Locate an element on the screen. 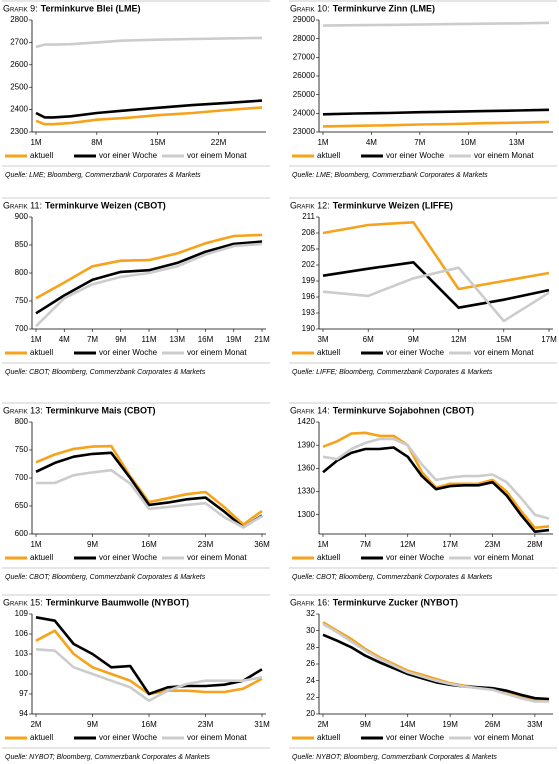 This screenshot has height=764, width=559. y-tick-label: 205 is located at coordinates (309, 248).